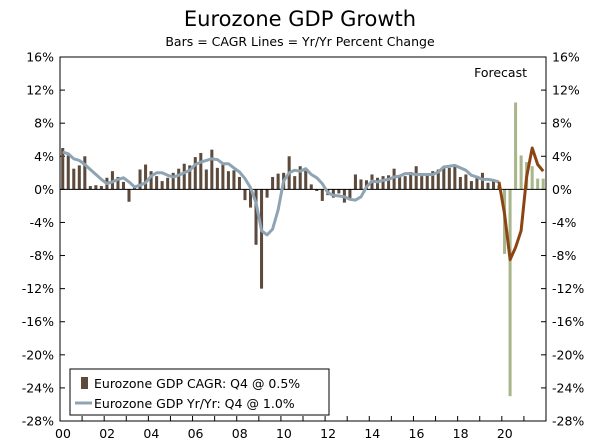 The width and height of the screenshot is (600, 447). Describe the element at coordinates (43, 239) in the screenshot. I see `y-axis-left: 16% 12% 8% 4% 0% -4% -8% -12% -16% -20% -24% -28%` at that location.